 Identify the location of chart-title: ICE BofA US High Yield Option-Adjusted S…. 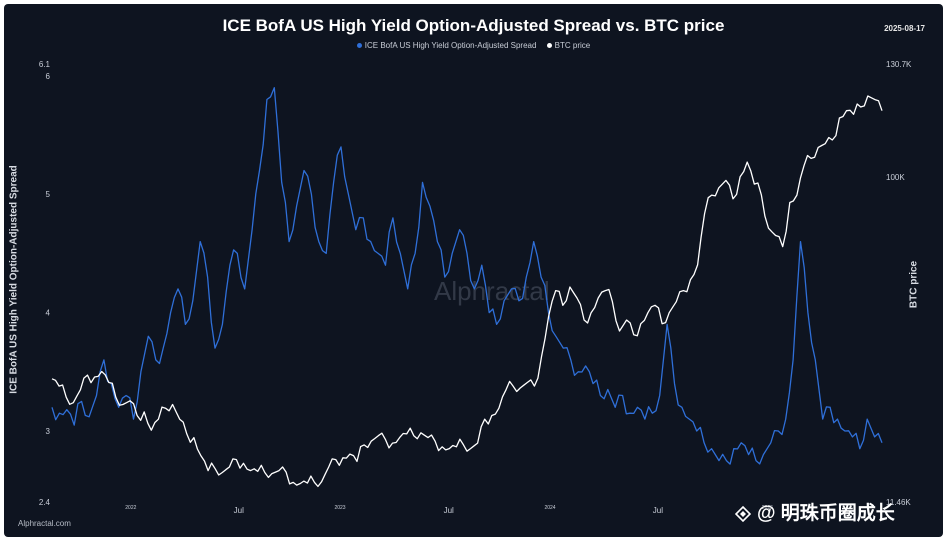
(473, 25).